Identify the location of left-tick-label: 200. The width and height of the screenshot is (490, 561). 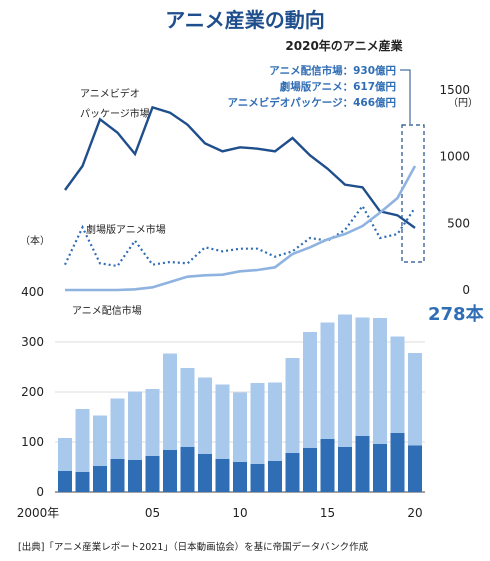
(32, 392).